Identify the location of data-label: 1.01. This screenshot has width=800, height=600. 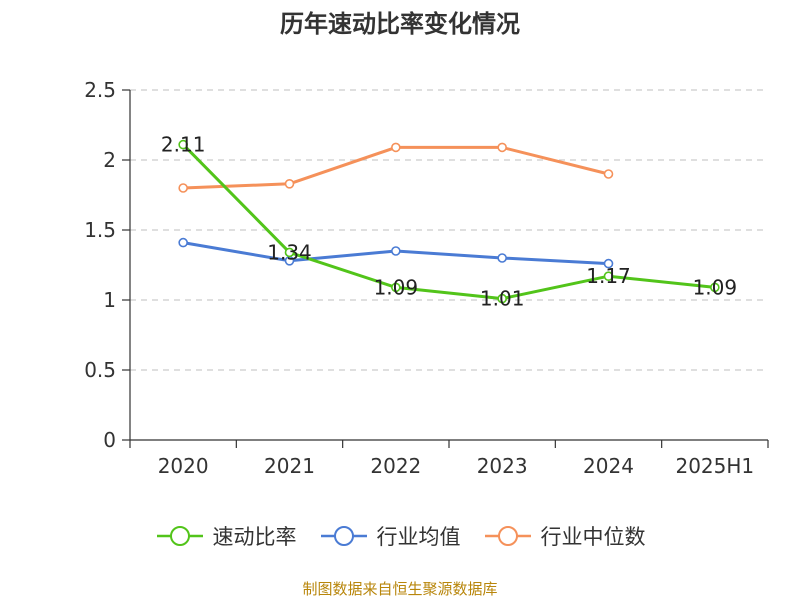
(502, 299).